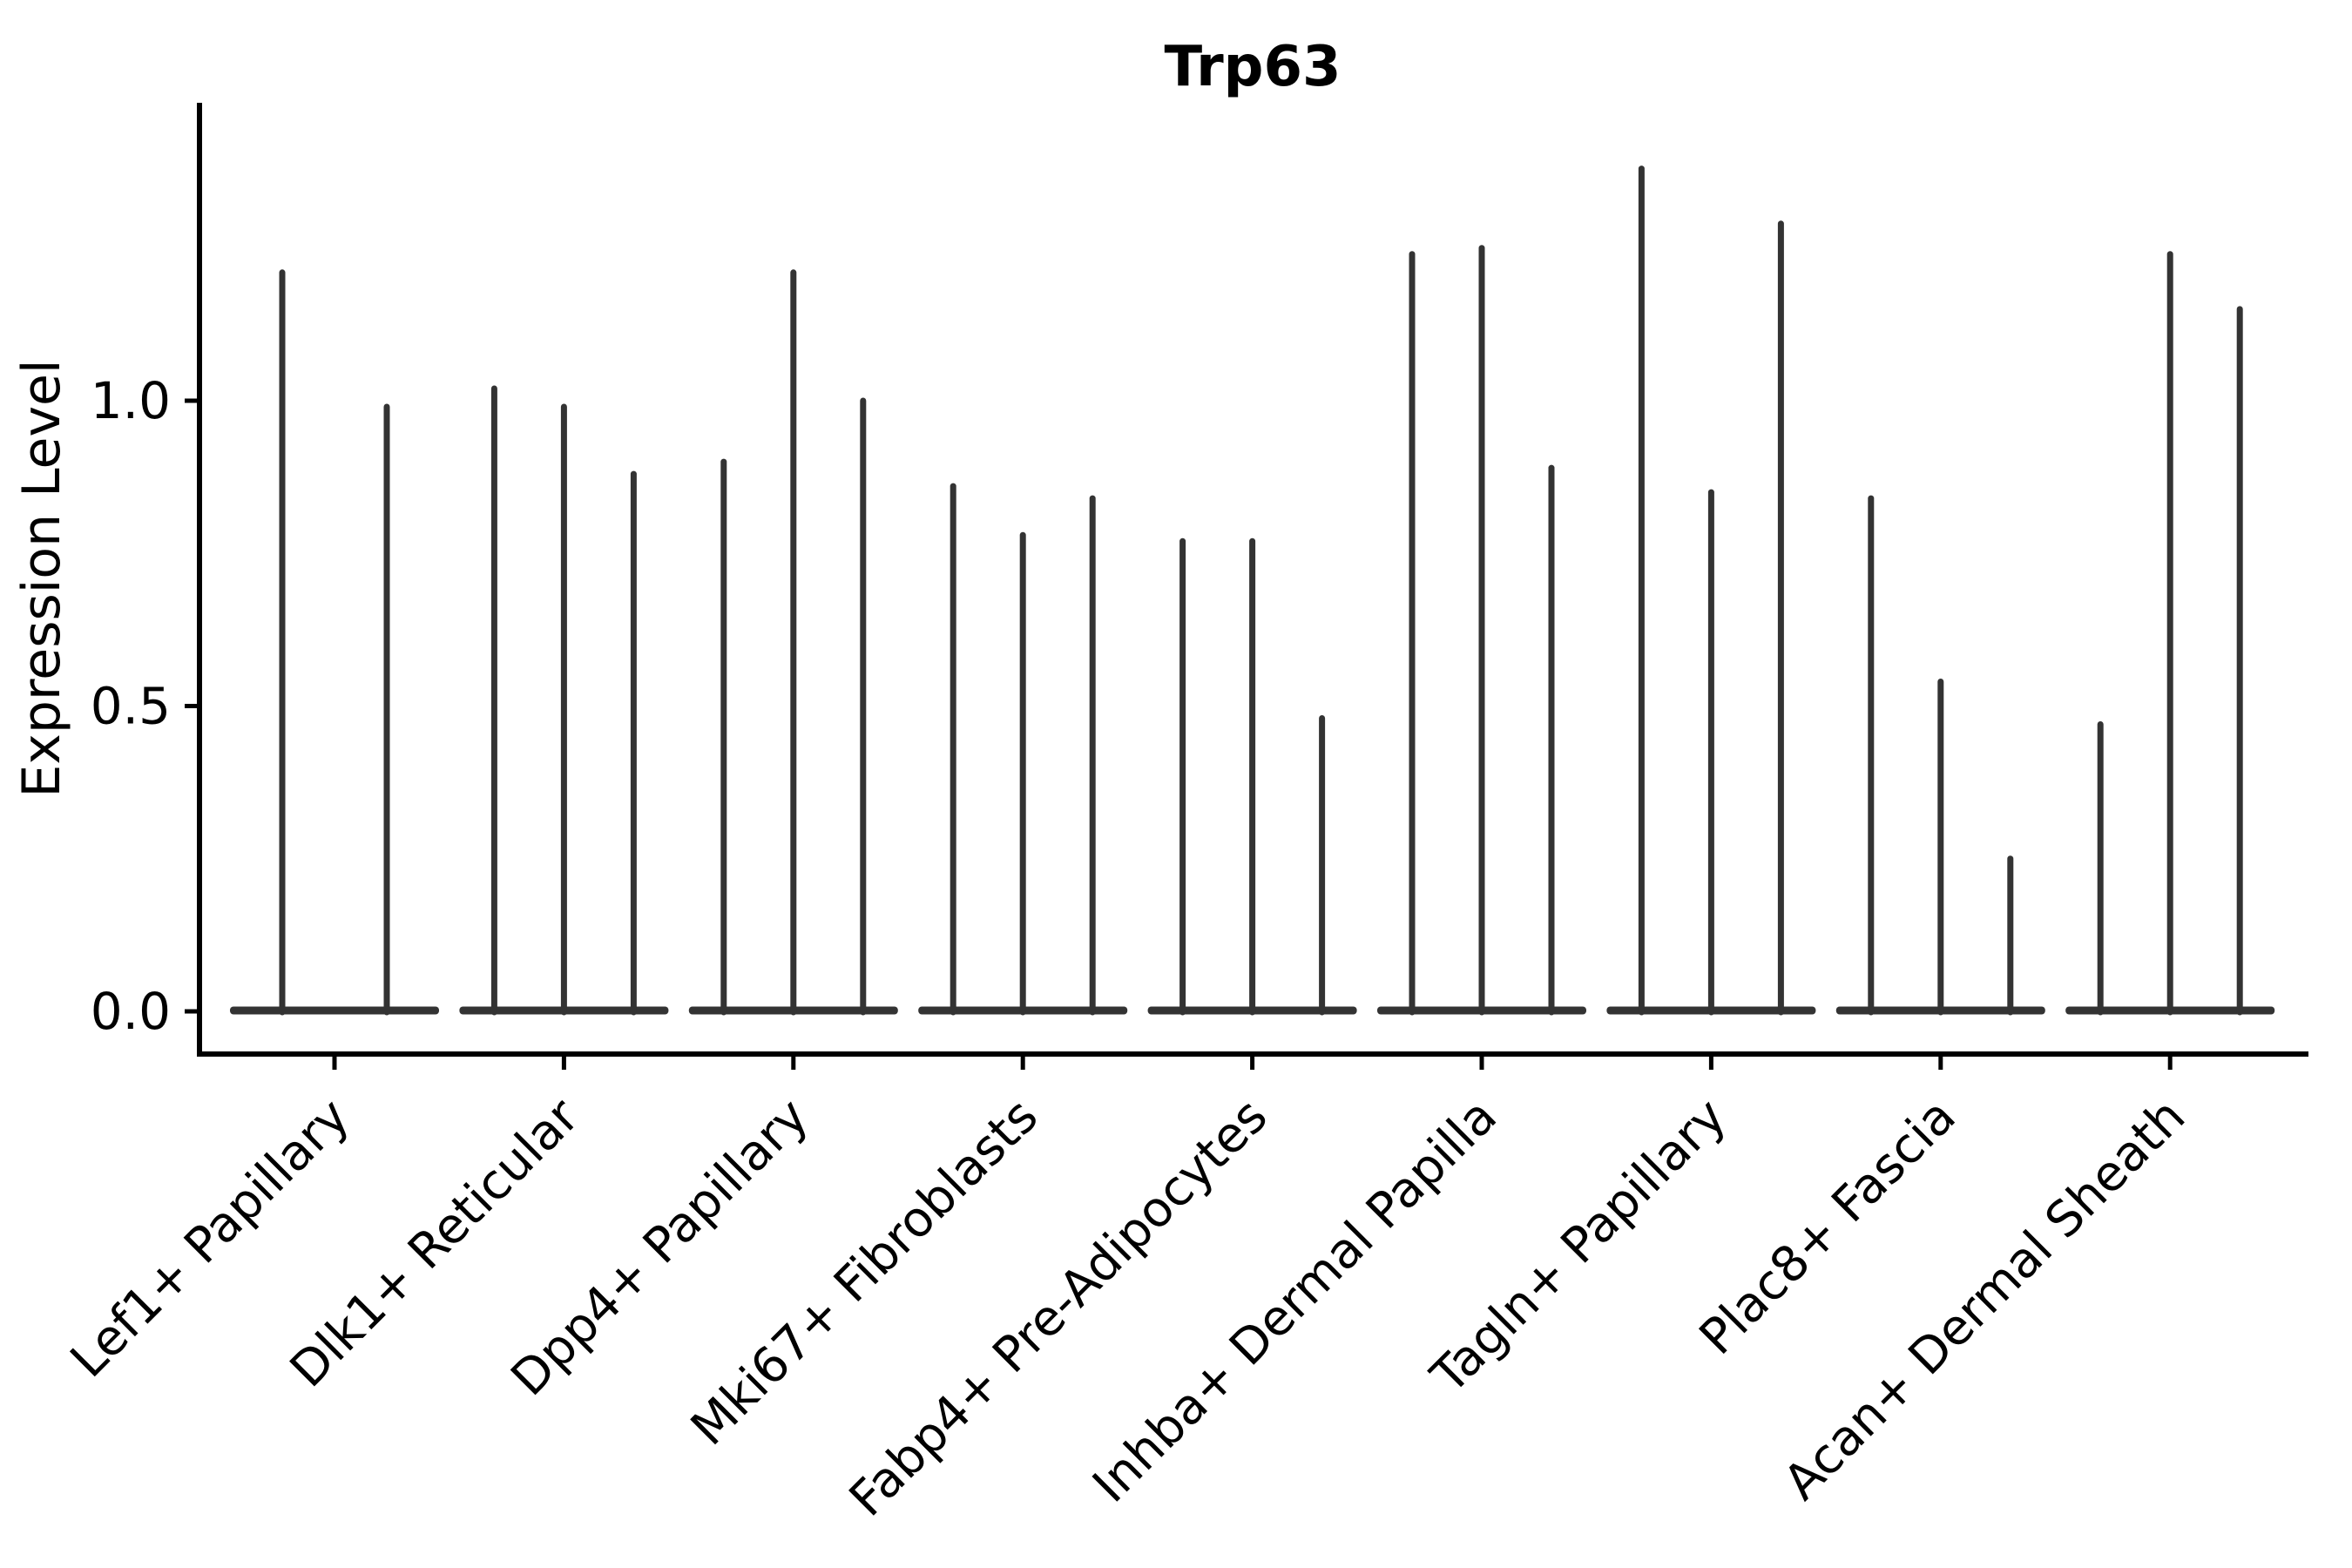 This screenshot has width=2352, height=1568. Describe the element at coordinates (41, 578) in the screenshot. I see `y-axis-label: Expression Level` at that location.